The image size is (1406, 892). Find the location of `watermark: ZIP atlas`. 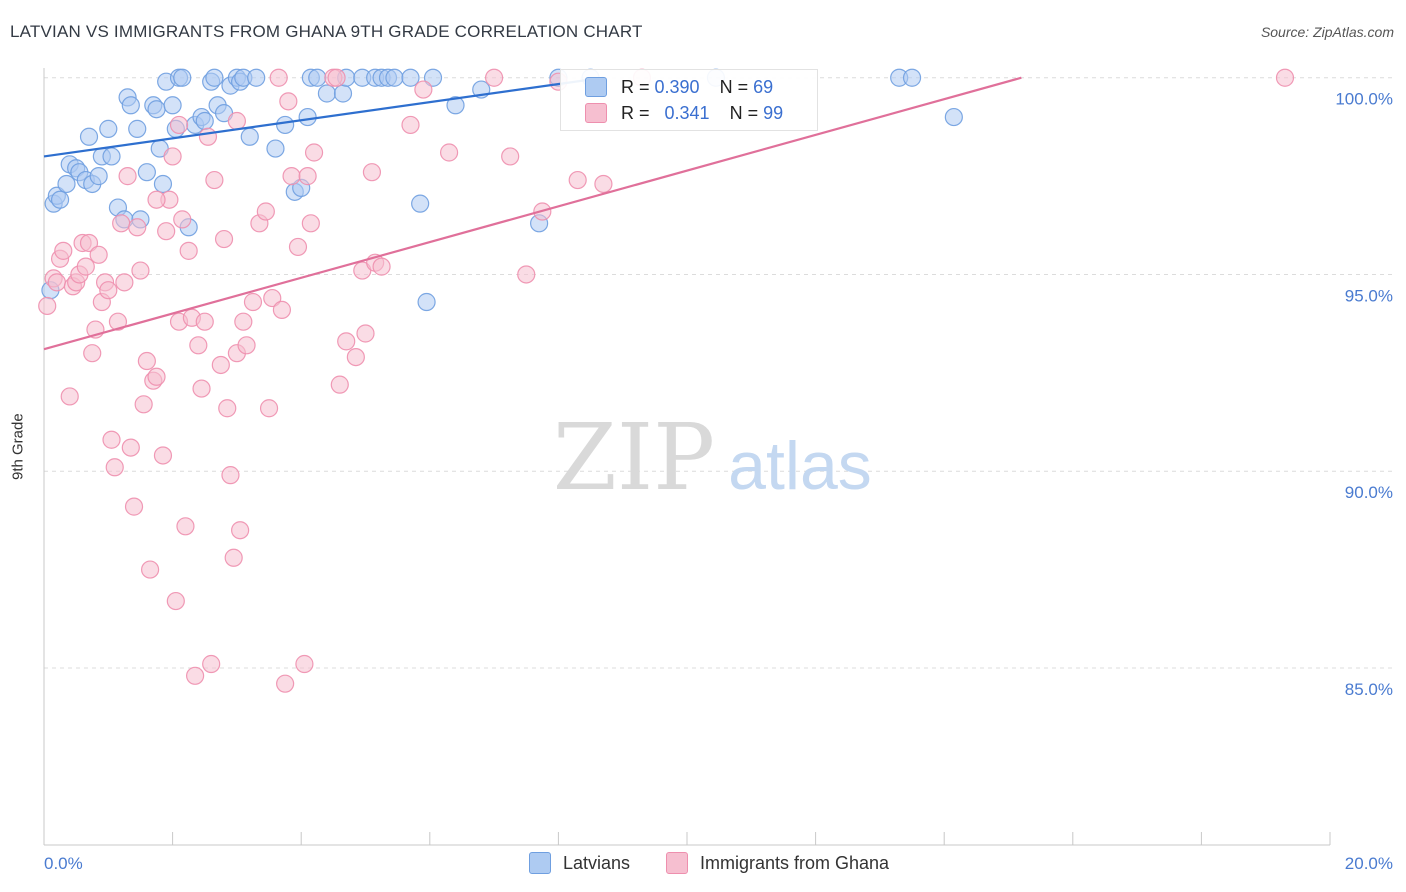

watermark: ZIP atlas is located at coordinates (712, 457).